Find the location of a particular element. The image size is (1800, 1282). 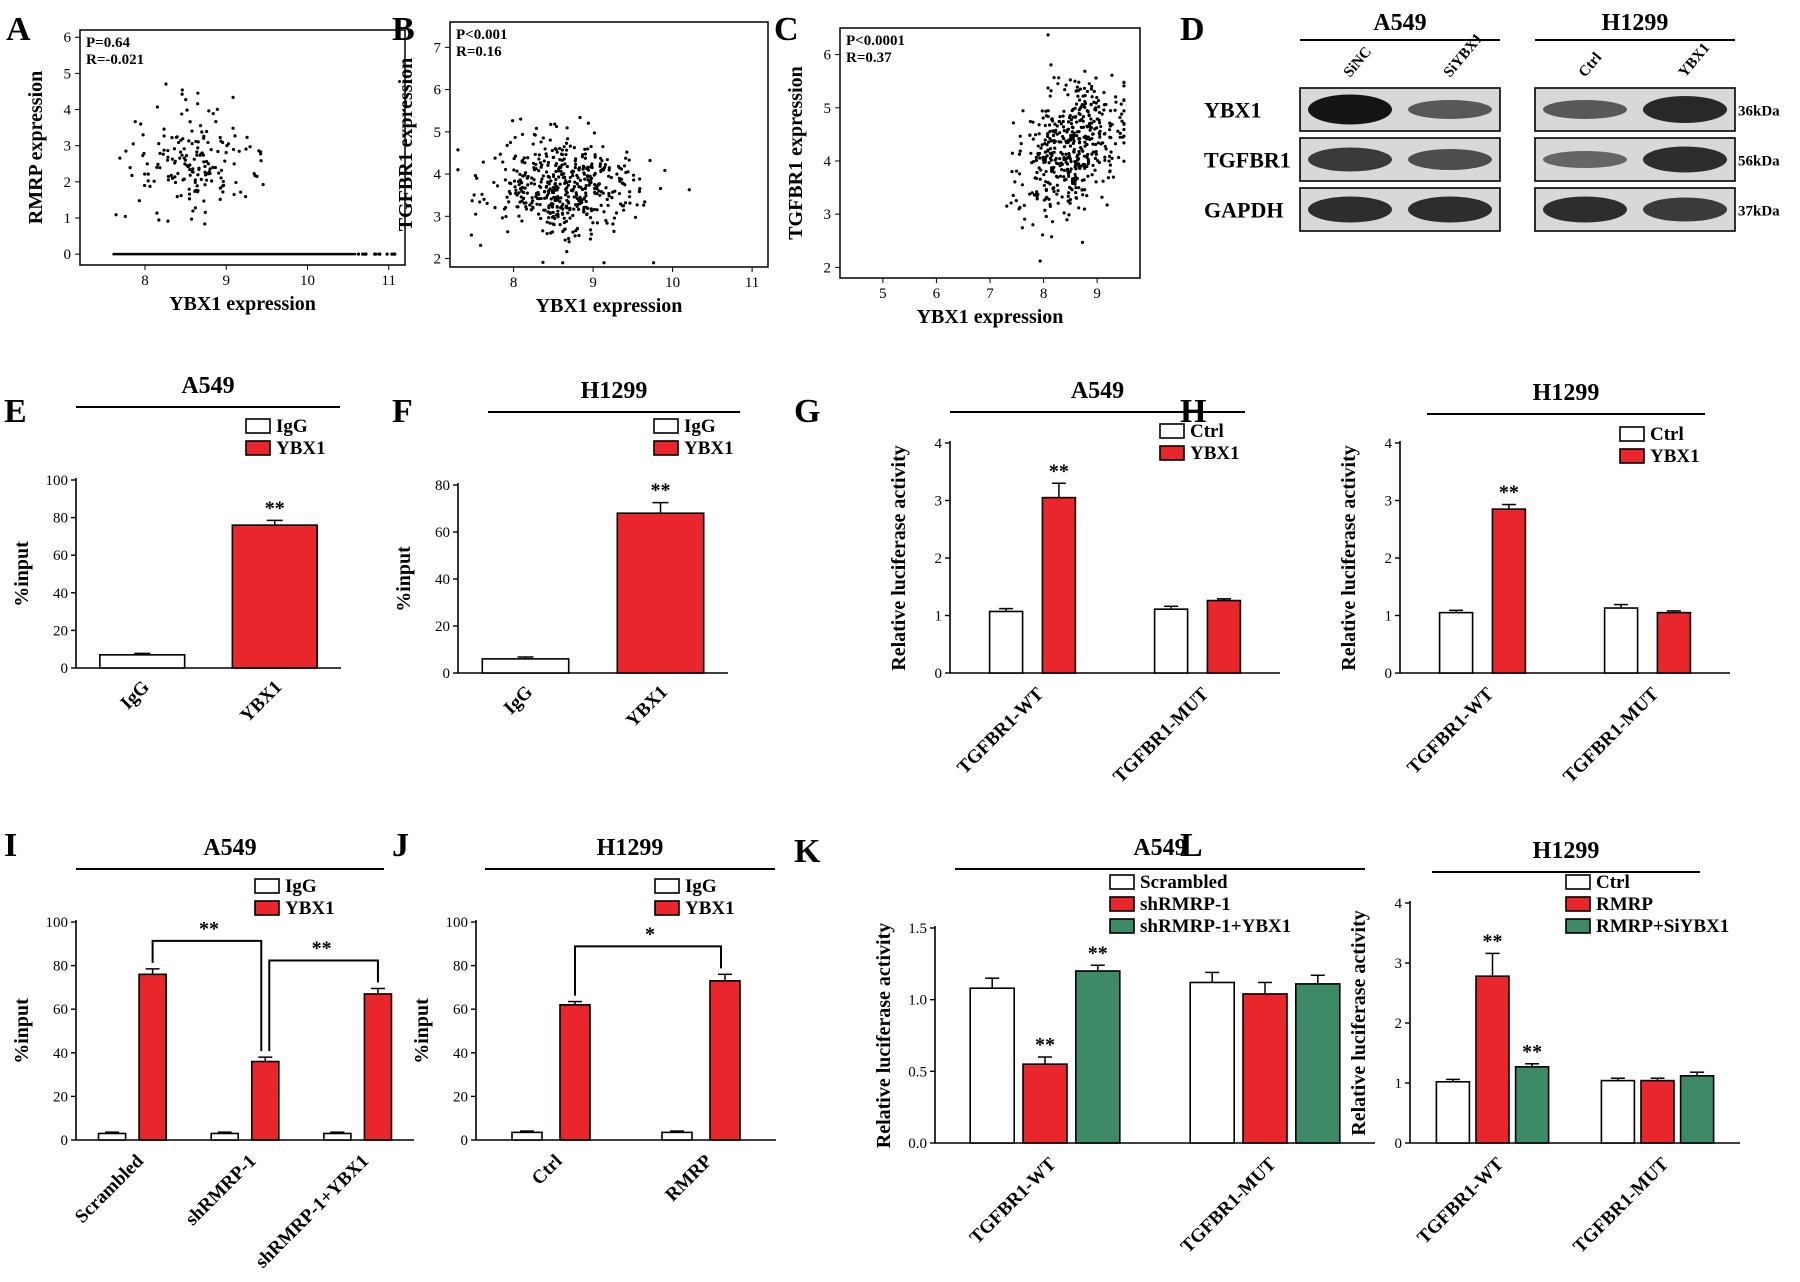

chart-title: A549 is located at coordinates (1097, 391).